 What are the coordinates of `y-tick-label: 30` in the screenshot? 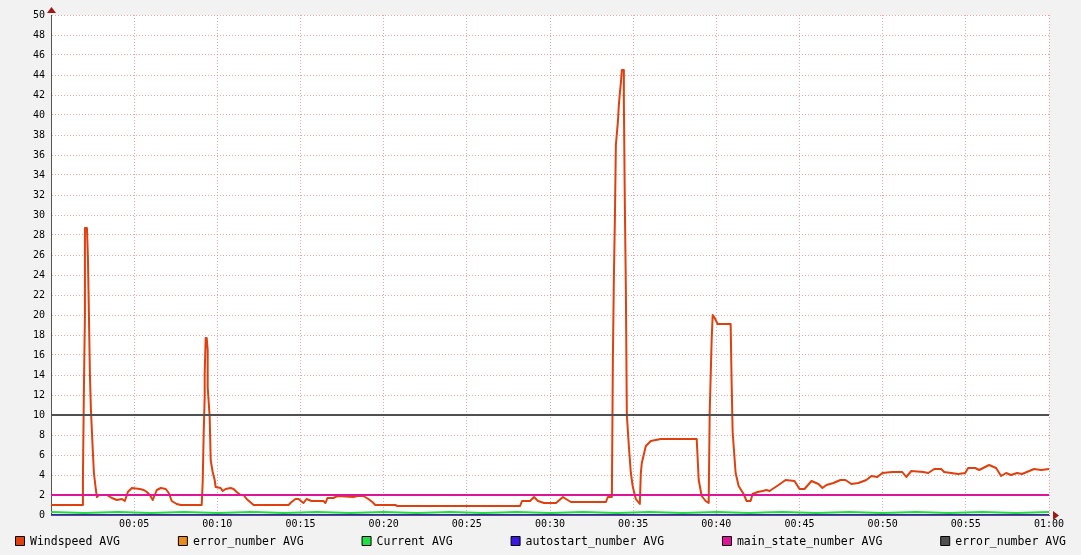 It's located at (38, 214).